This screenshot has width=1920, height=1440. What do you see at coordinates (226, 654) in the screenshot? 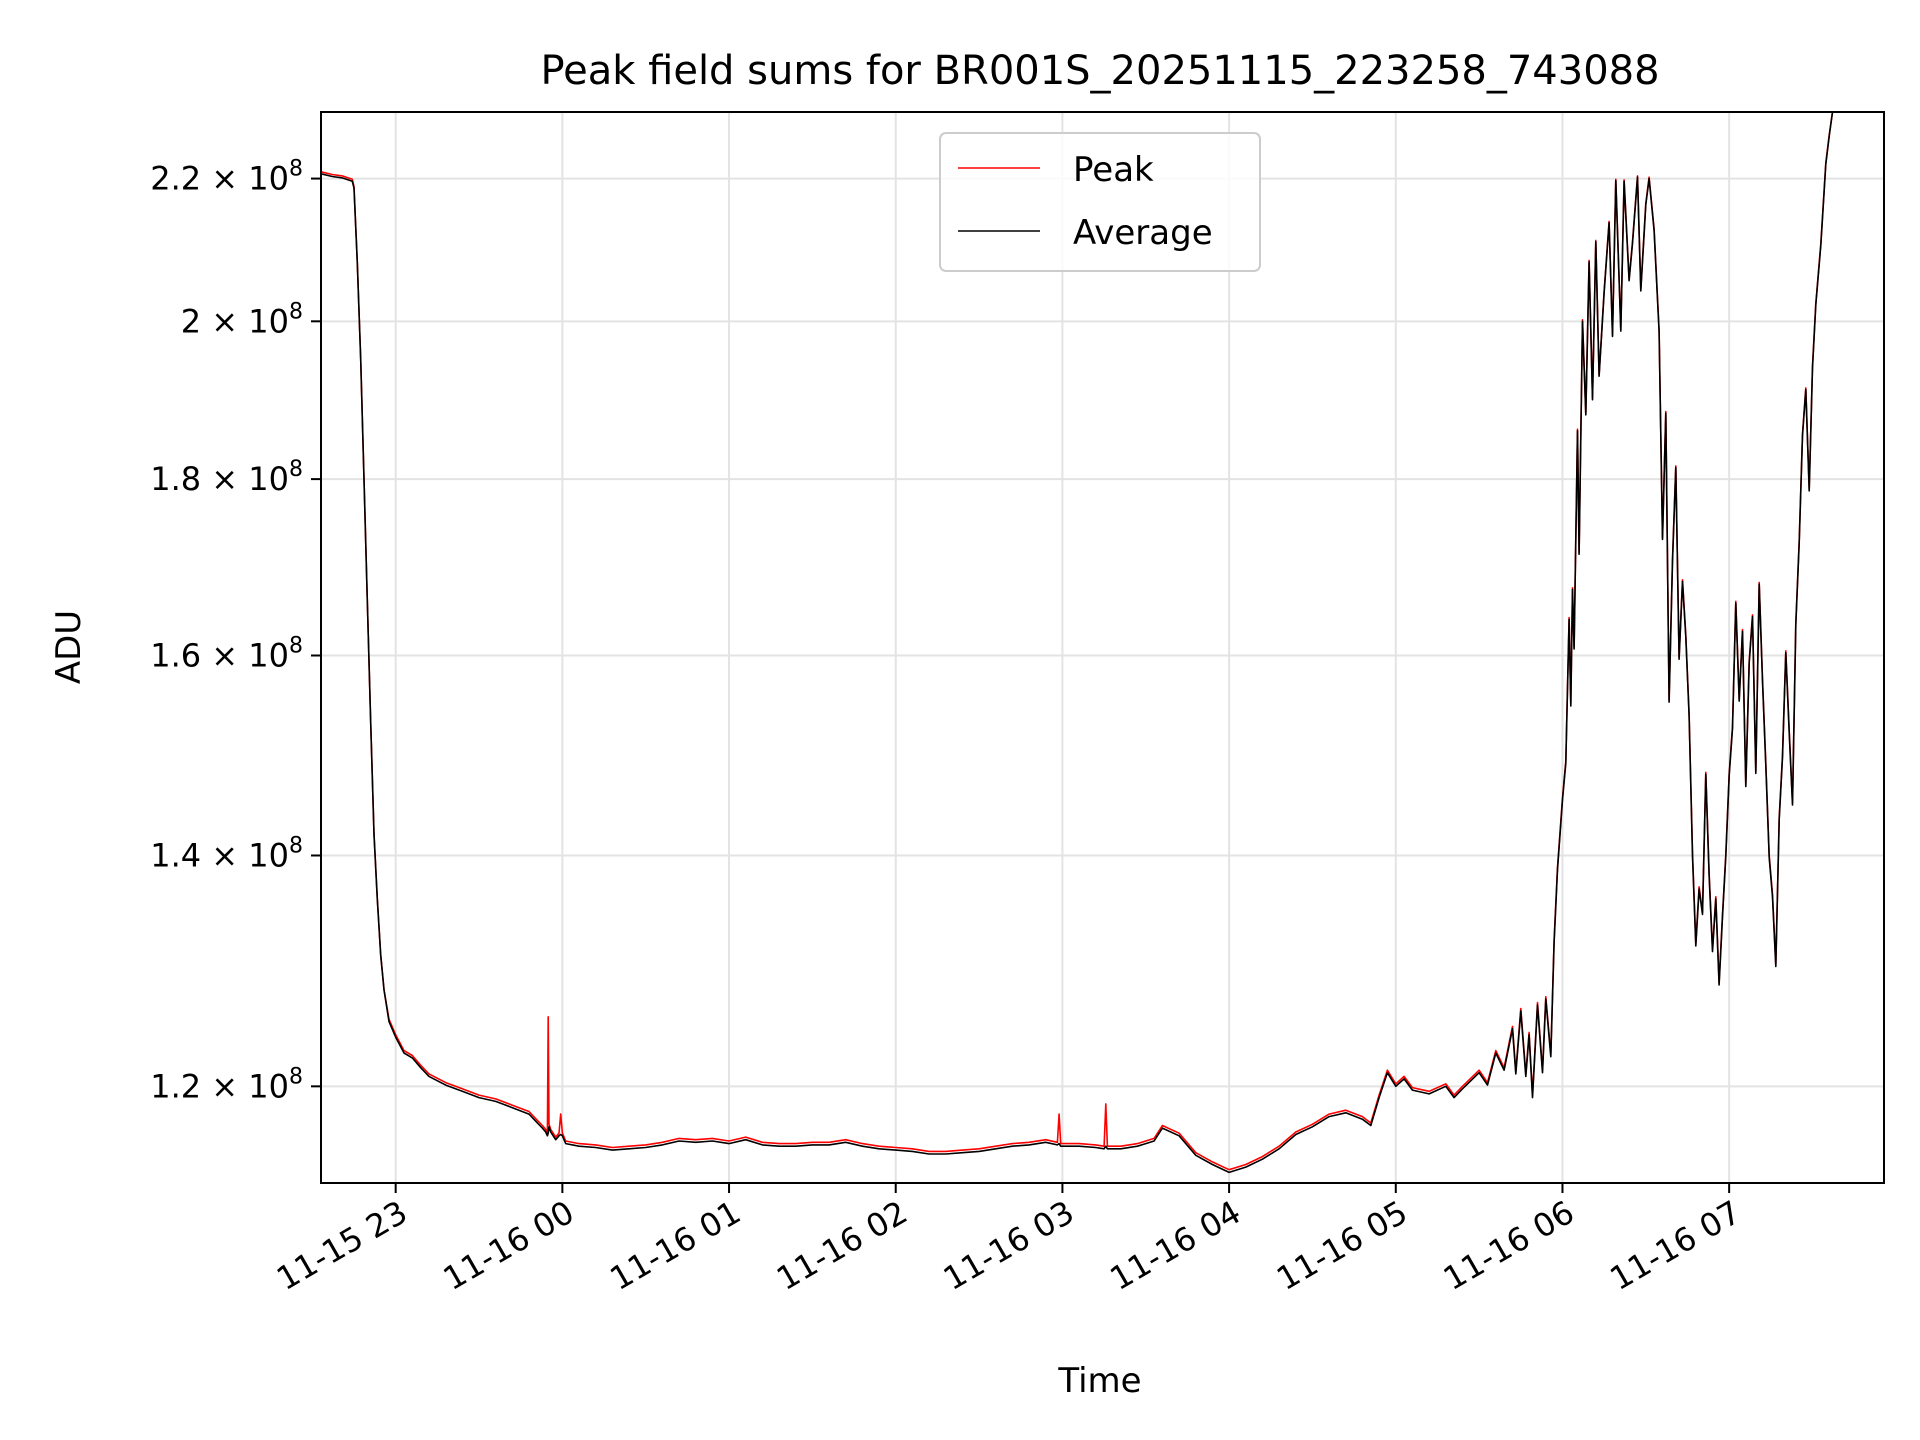
I see `y-tick-label: 1.6 × 108` at bounding box center [226, 654].